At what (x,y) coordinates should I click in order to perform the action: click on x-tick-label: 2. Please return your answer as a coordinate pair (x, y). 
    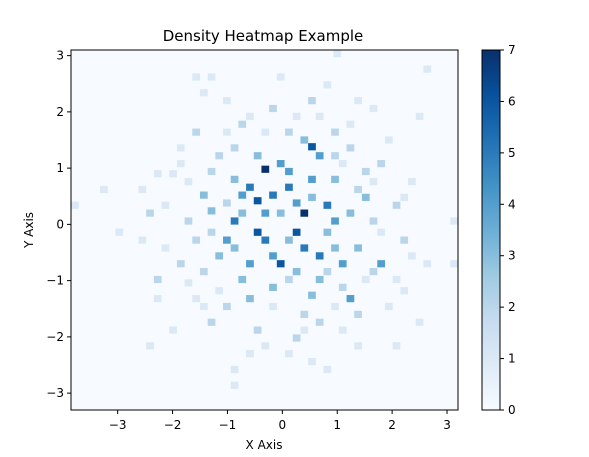
    Looking at the image, I should click on (392, 425).